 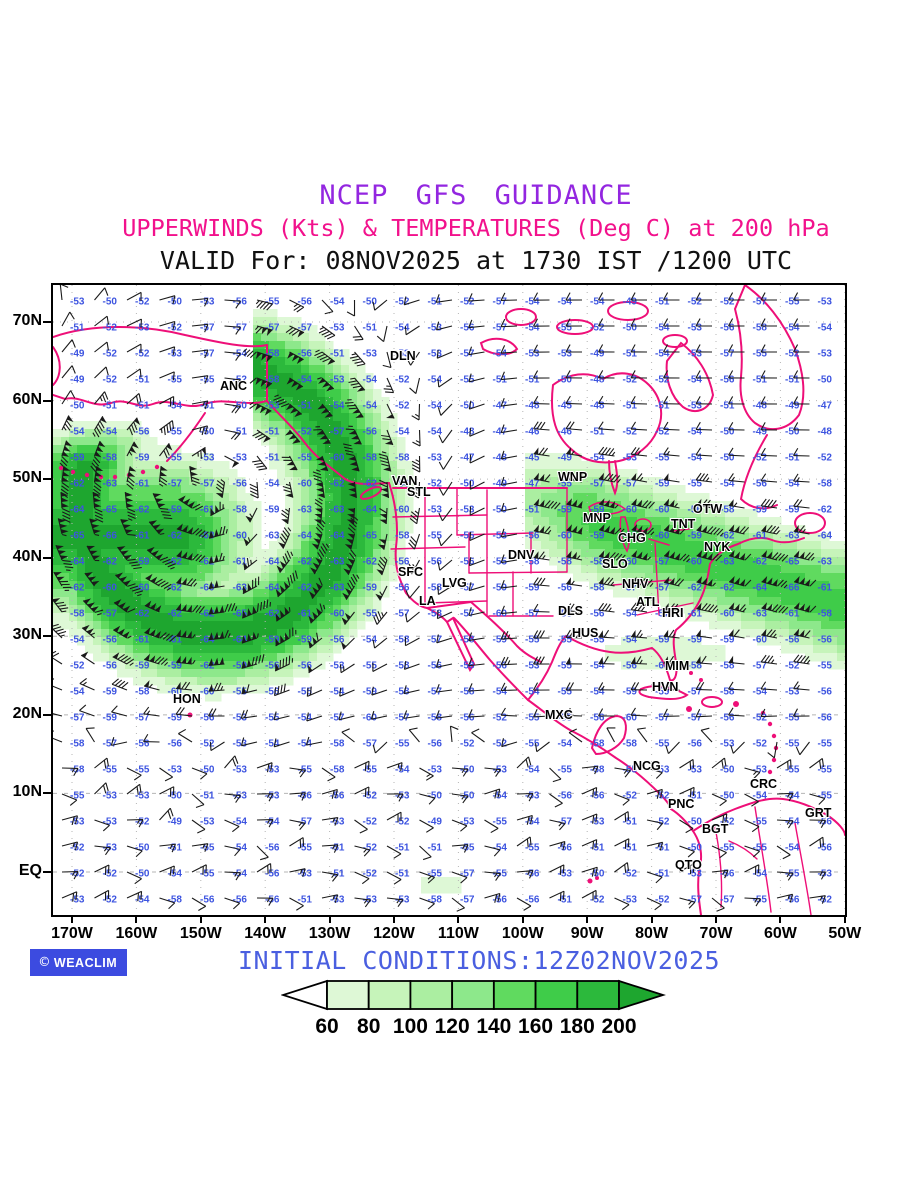 What do you see at coordinates (810, 523) in the screenshot?
I see `newfoundland` at bounding box center [810, 523].